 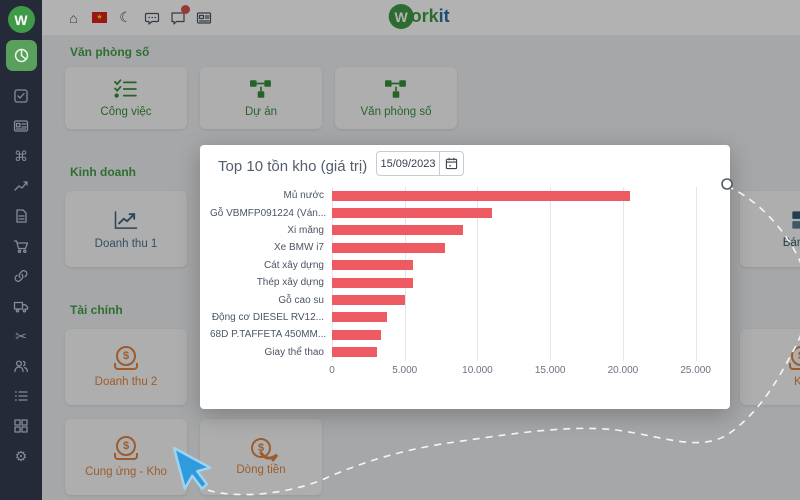 What do you see at coordinates (21, 155) in the screenshot?
I see `command-icon: ⌘` at bounding box center [21, 155].